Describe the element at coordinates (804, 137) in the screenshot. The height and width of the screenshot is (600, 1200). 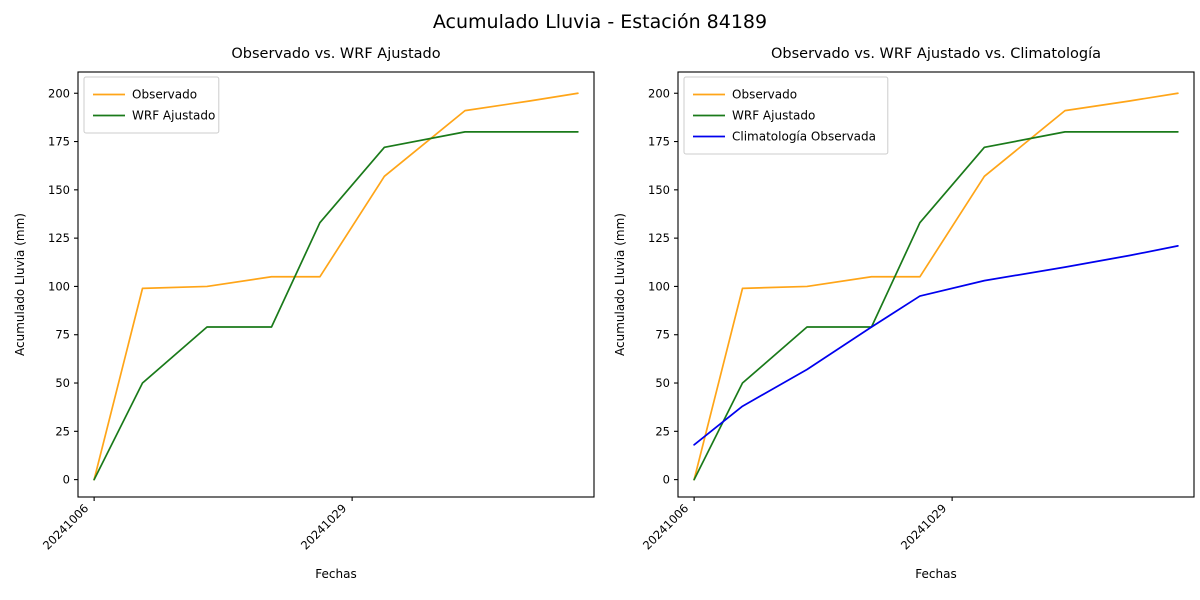
I see `legend-label: Climatología Observada` at that location.